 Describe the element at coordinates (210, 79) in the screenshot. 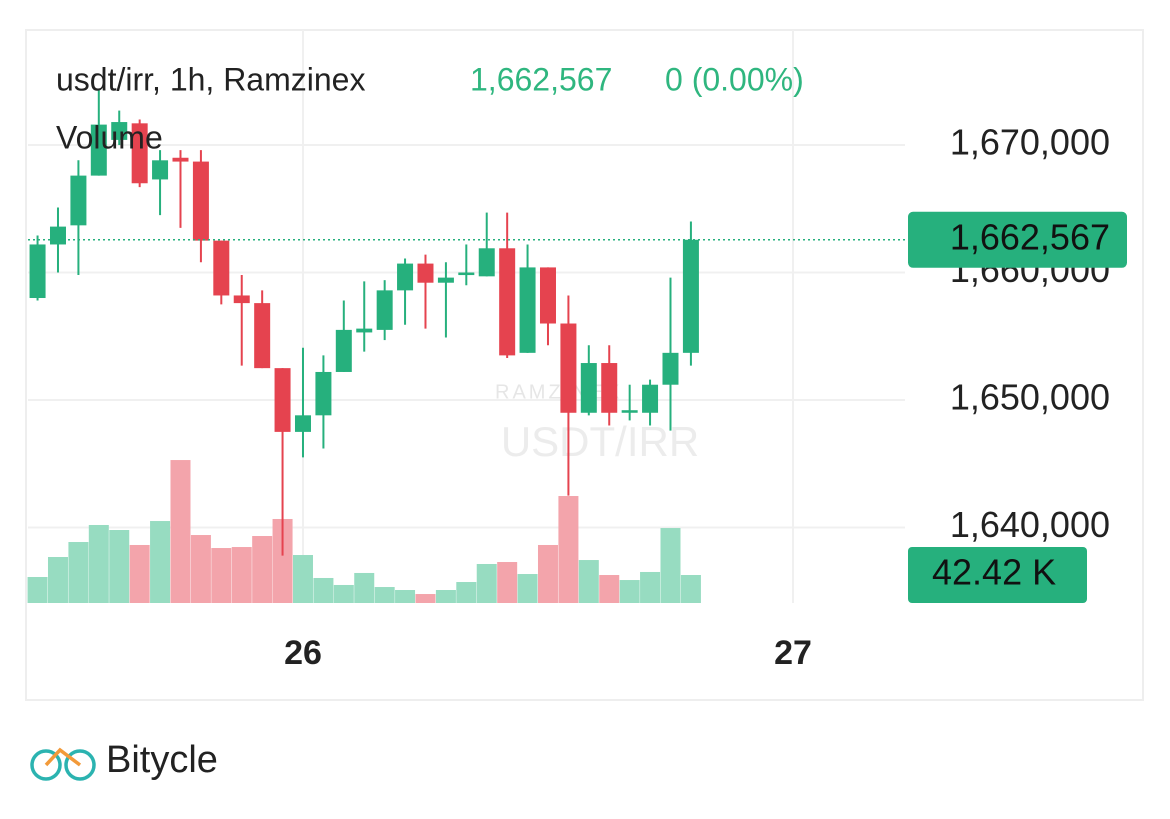

I see `chart-title: usdt/irr, 1h, Ramzinex` at that location.